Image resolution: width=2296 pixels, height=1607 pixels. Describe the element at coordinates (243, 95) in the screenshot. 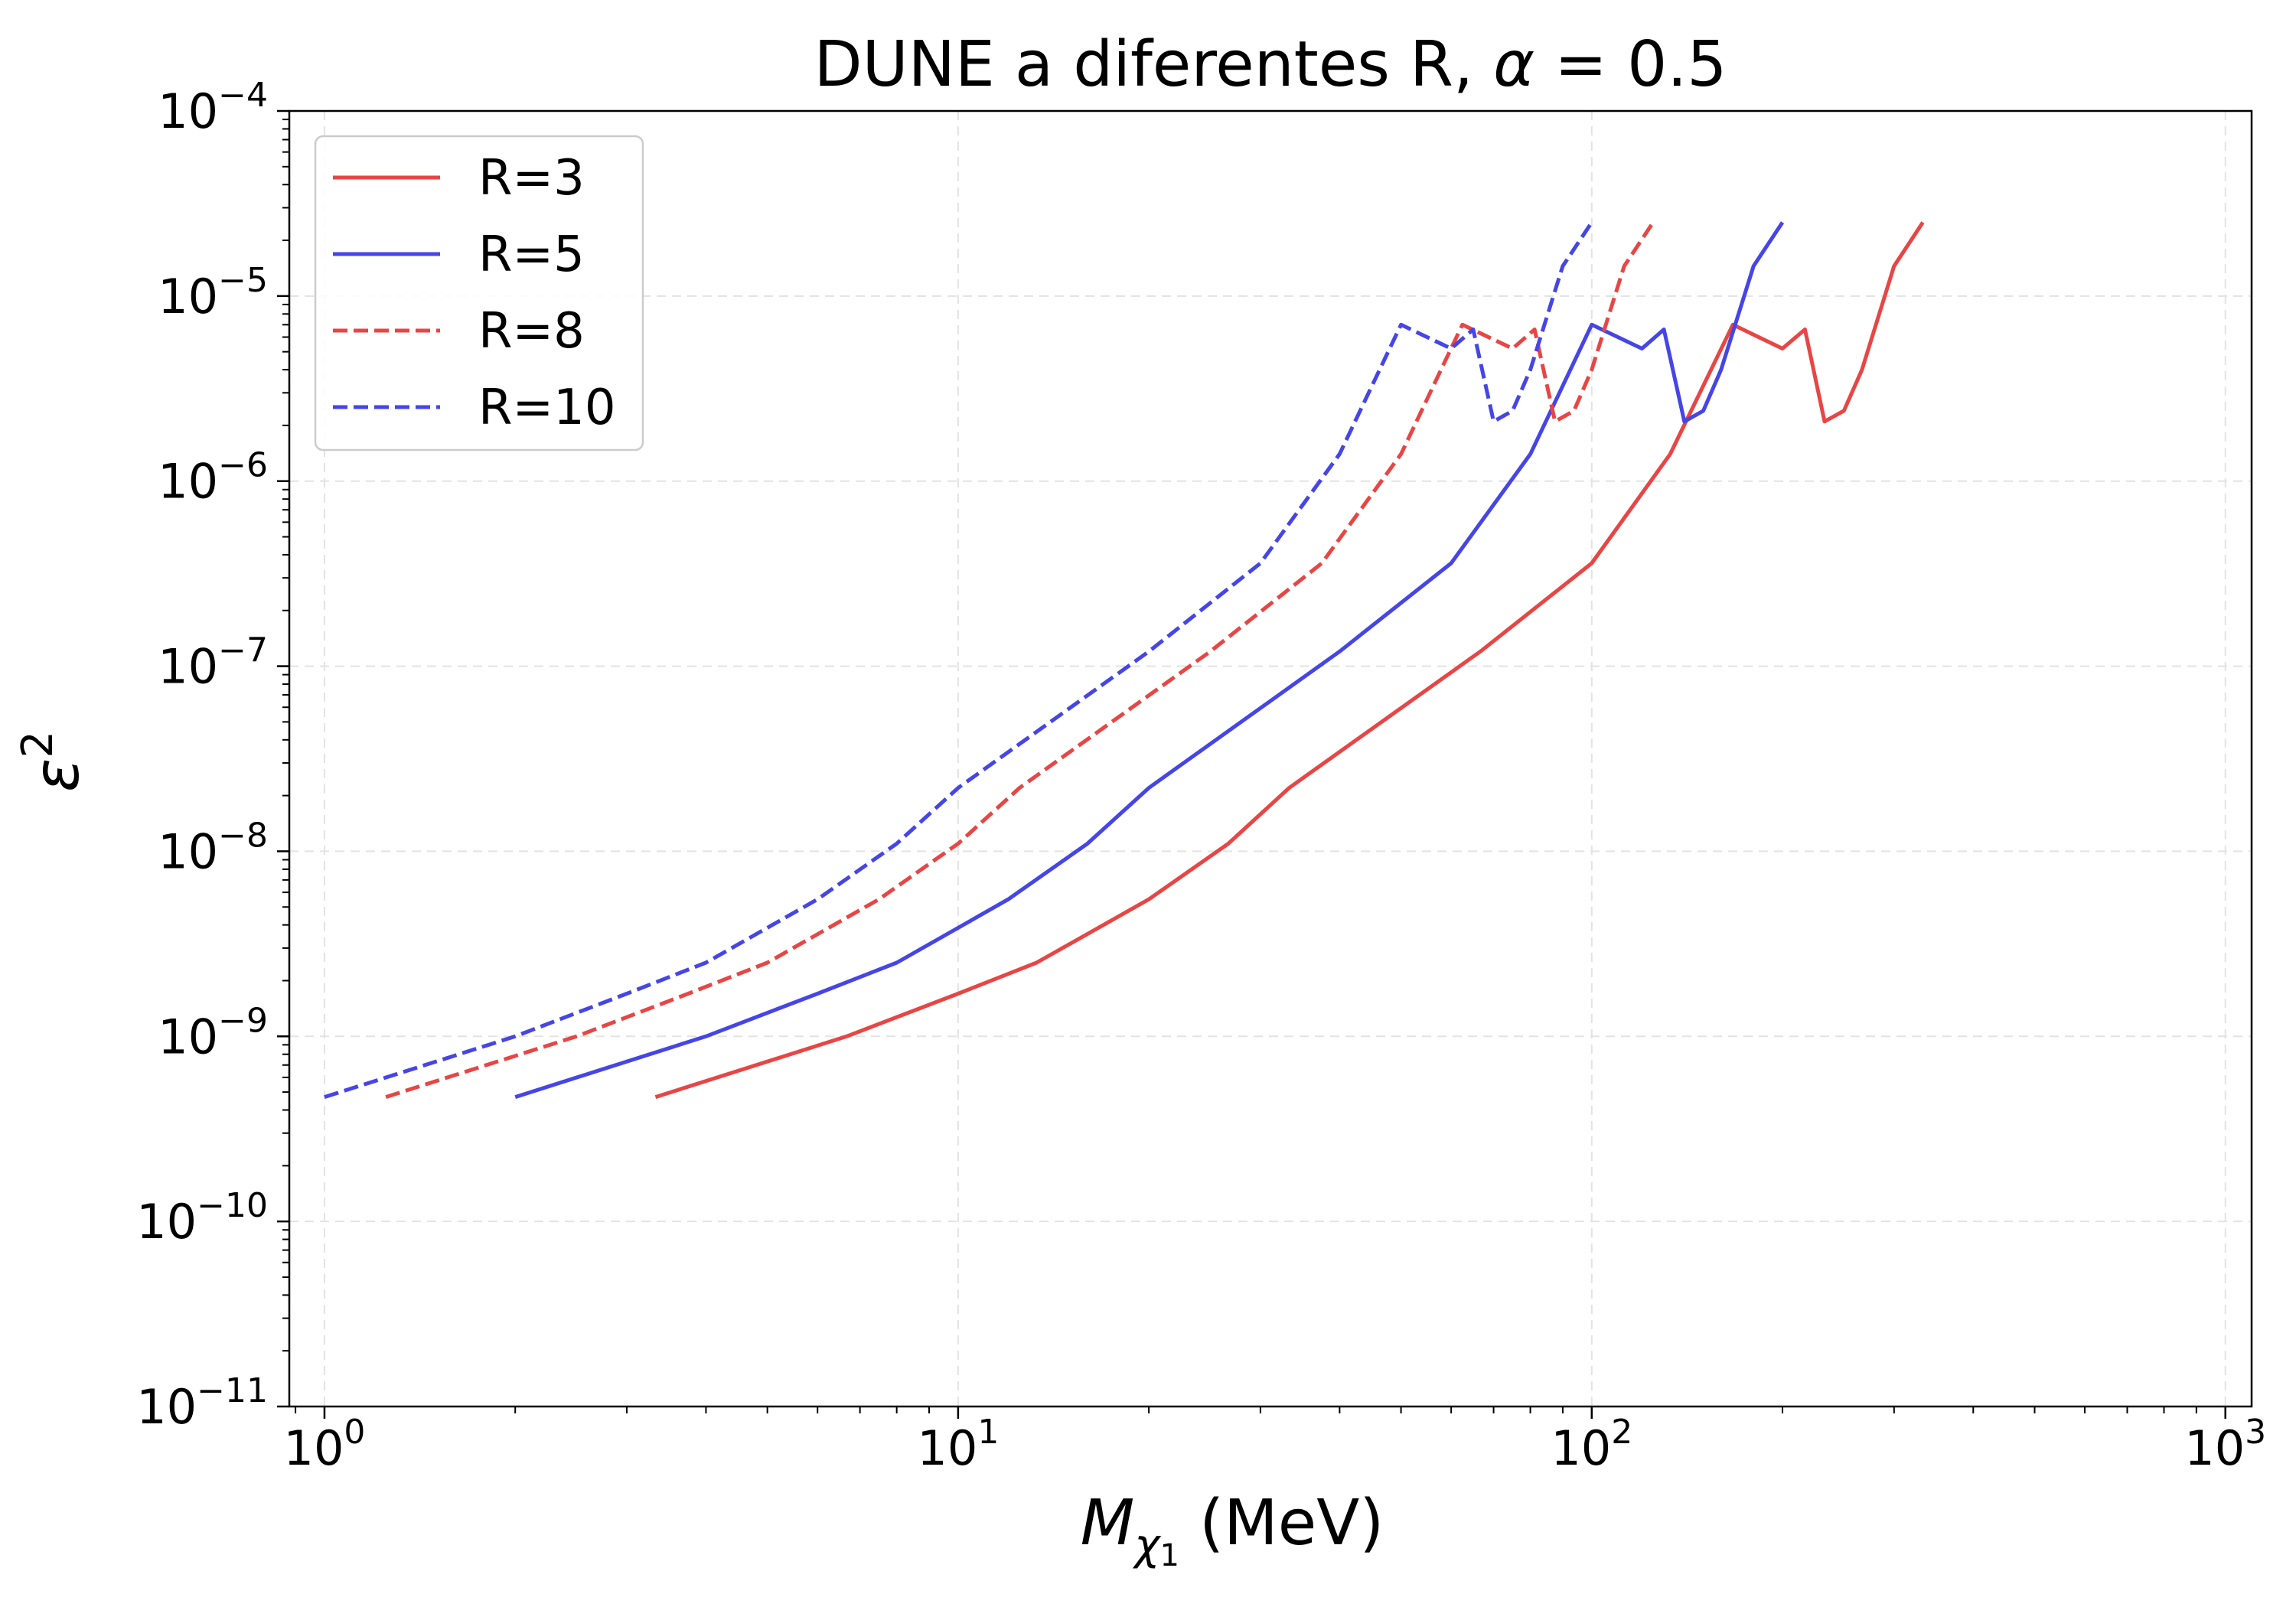

I see `y-tick-label-exp: −4` at that location.